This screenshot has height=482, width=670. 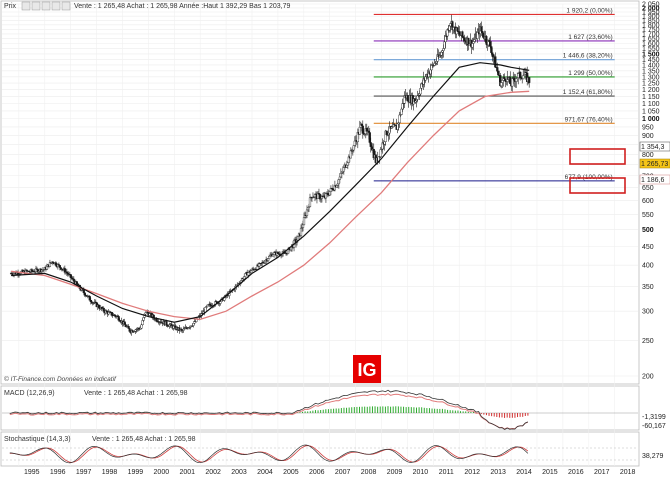 I want to click on y-tick-label: 1 200, so click(x=651, y=90).